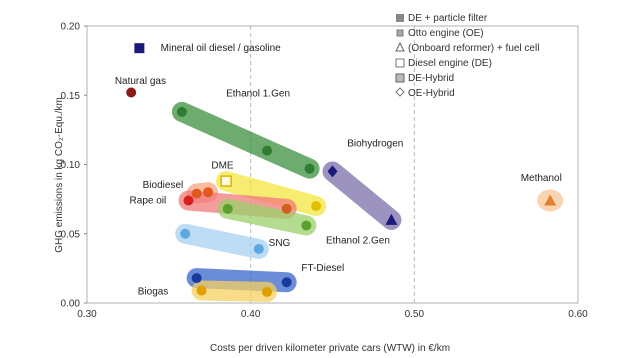 The width and height of the screenshot is (619, 358). What do you see at coordinates (251, 314) in the screenshot?
I see `x-tick-label: 0.40` at bounding box center [251, 314].